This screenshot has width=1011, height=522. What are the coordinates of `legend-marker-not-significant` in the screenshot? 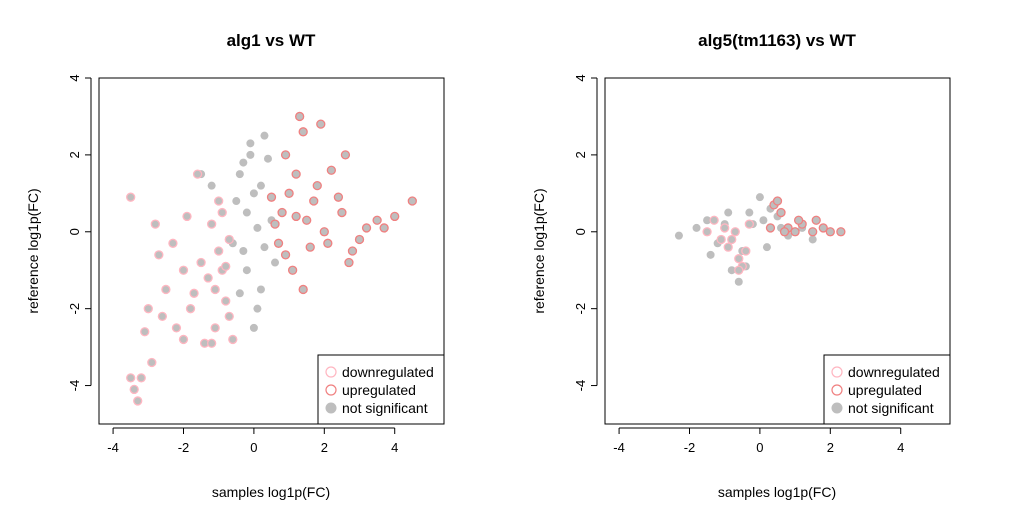 It's located at (331, 408).